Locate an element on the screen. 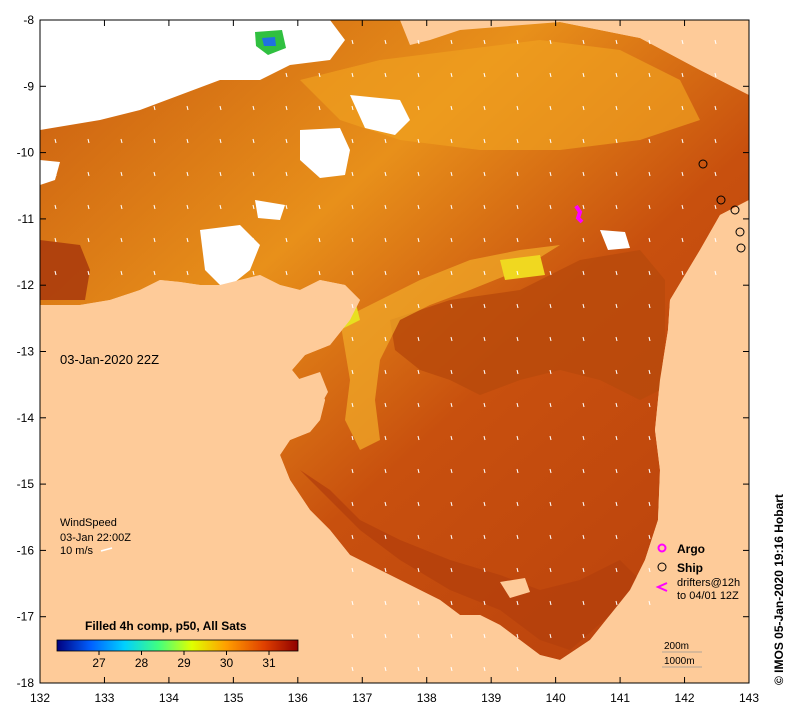  colorbar-tick-label: 31 is located at coordinates (269, 663).